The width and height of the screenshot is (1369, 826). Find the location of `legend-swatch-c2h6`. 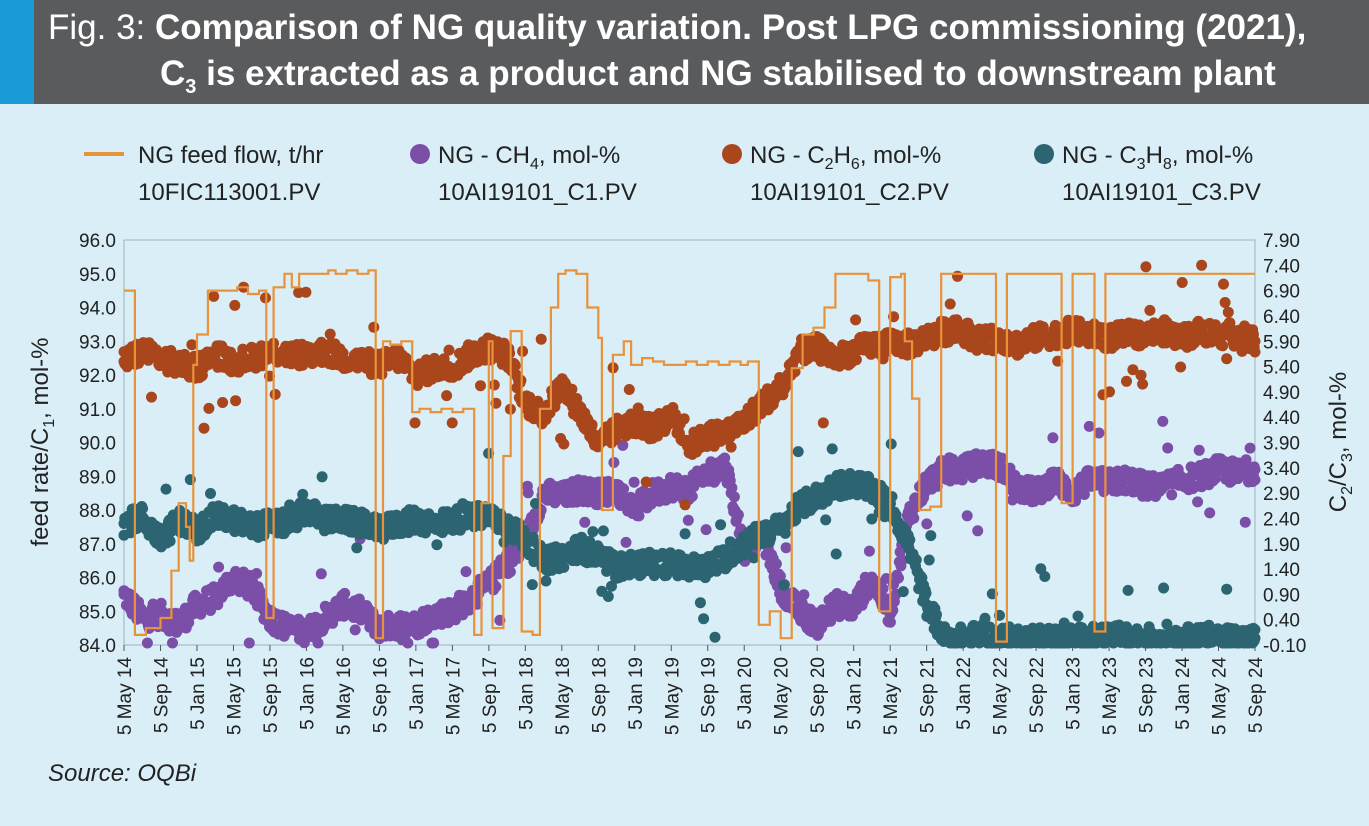

legend-swatch-c2h6 is located at coordinates (732, 154).